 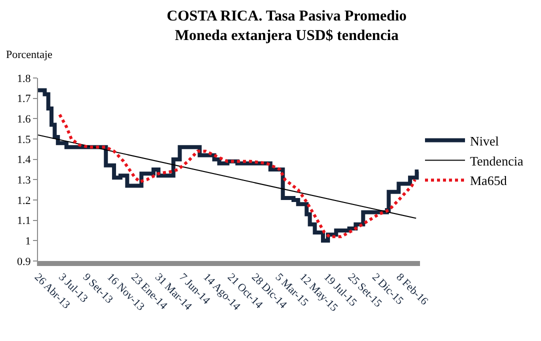 I want to click on legend-label: Nivel, so click(x=485, y=140).